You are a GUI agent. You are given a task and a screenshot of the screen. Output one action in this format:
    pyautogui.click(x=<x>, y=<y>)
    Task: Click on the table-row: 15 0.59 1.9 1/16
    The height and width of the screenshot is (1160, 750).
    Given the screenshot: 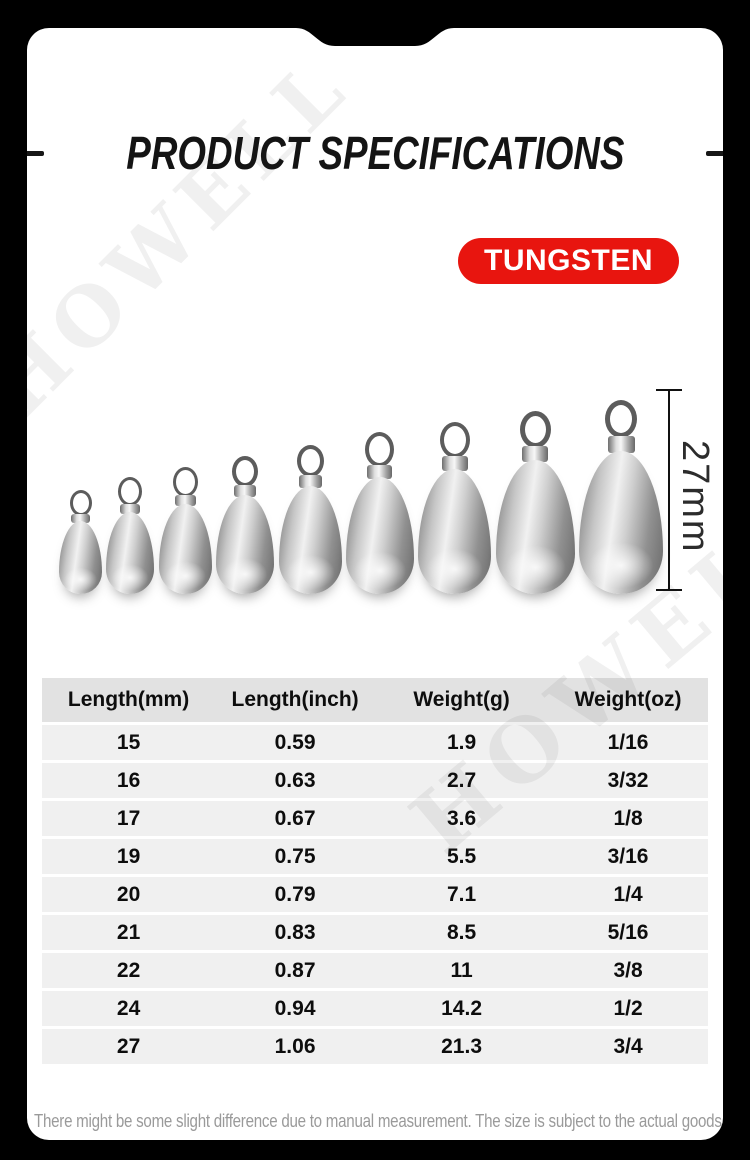 What is the action you would take?
    pyautogui.click(x=375, y=741)
    